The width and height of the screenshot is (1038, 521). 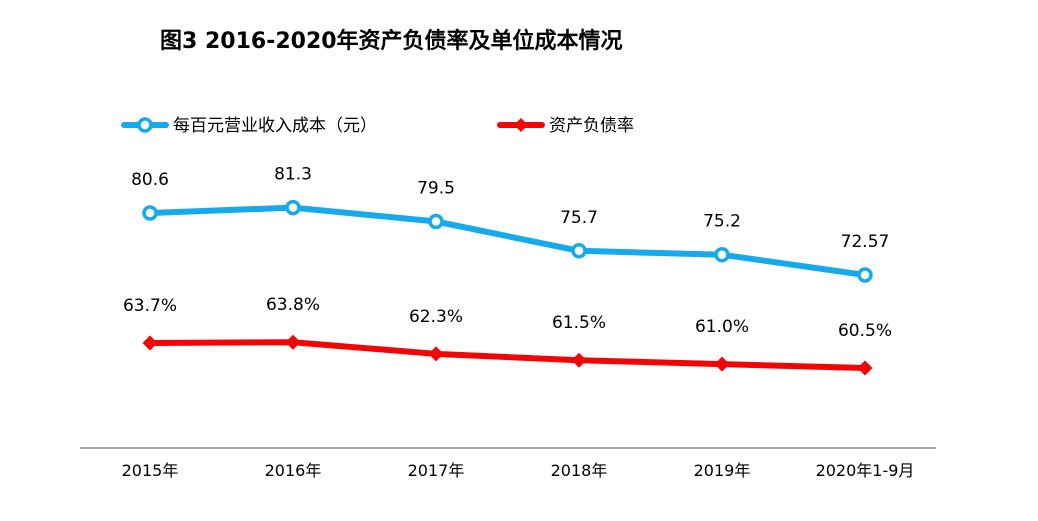 What do you see at coordinates (521, 125) in the screenshot?
I see `legend-marker-debt-ratio` at bounding box center [521, 125].